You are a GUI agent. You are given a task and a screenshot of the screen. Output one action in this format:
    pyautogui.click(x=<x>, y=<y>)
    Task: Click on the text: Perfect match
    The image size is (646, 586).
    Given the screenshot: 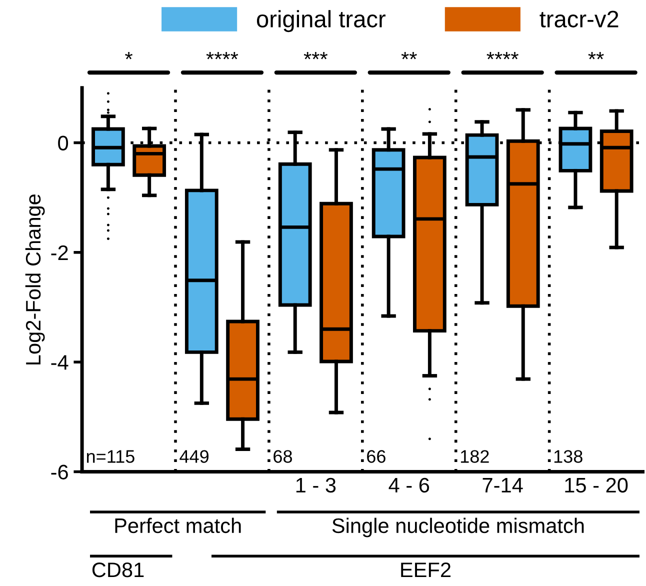 What is the action you would take?
    pyautogui.click(x=178, y=526)
    